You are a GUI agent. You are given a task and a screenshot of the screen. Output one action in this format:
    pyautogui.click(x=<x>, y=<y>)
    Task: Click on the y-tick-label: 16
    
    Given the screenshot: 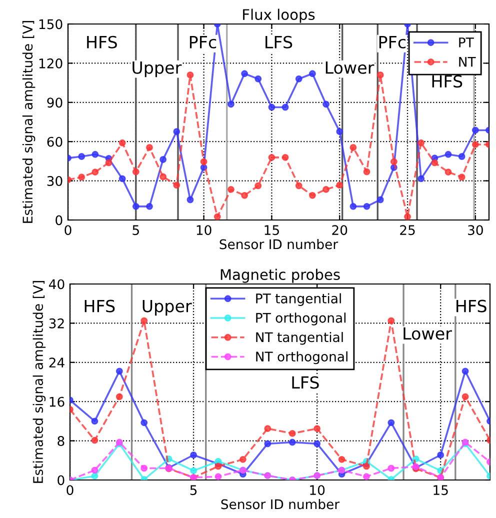 What is the action you would take?
    pyautogui.click(x=57, y=401)
    